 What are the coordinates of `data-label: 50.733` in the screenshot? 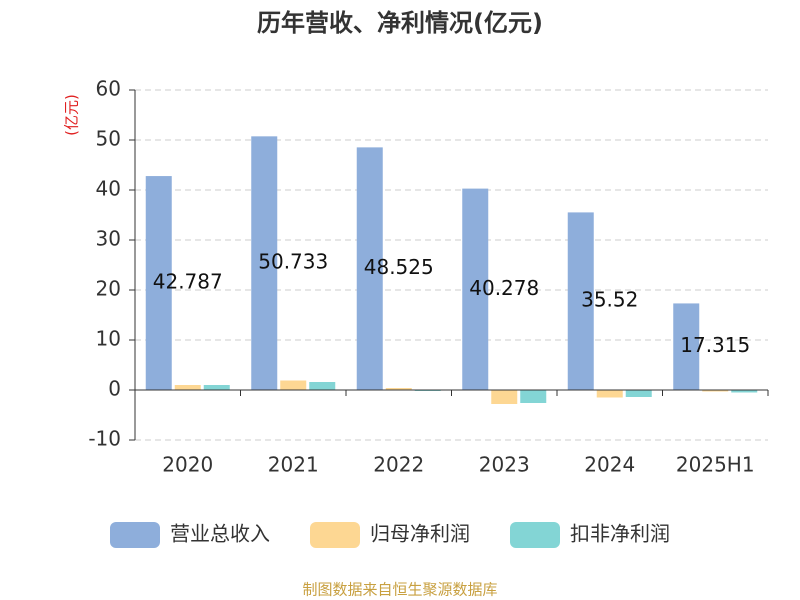 It's located at (293, 262).